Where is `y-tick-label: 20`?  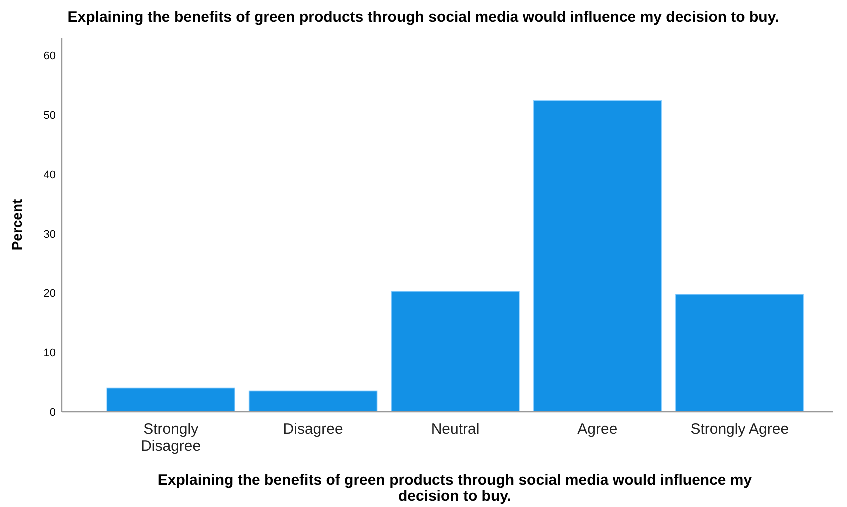
y-tick-label: 20 is located at coordinates (50, 294).